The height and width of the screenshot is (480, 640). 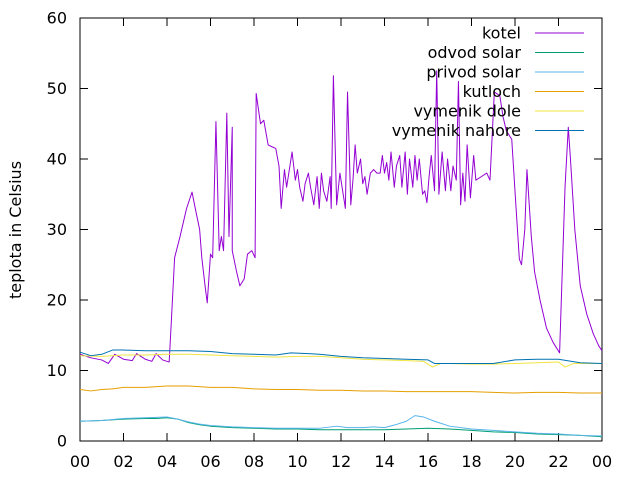 What do you see at coordinates (340, 389) in the screenshot?
I see `series-line-kutloch` at bounding box center [340, 389].